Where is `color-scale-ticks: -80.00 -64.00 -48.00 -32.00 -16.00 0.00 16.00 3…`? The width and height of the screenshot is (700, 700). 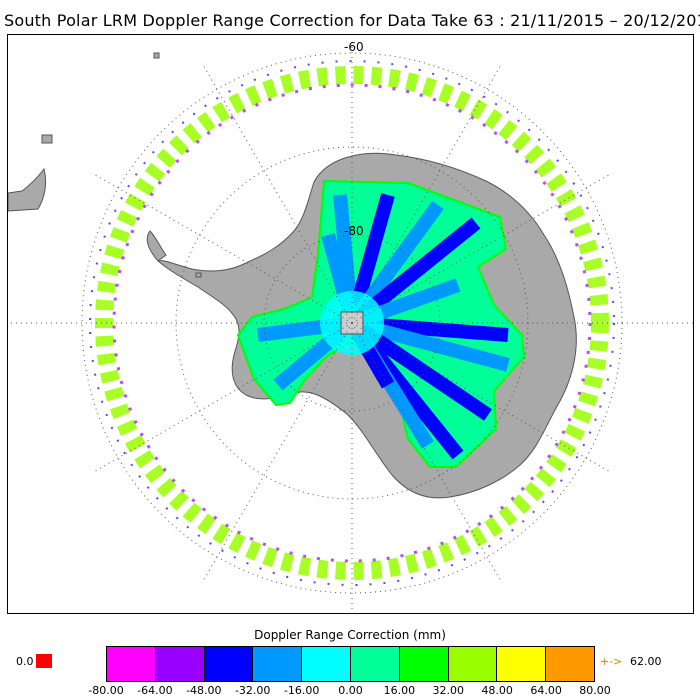 color-scale-ticks: -80.00 -64.00 -48.00 -32.00 -16.00 0.00 16.00 3… is located at coordinates (350, 692).